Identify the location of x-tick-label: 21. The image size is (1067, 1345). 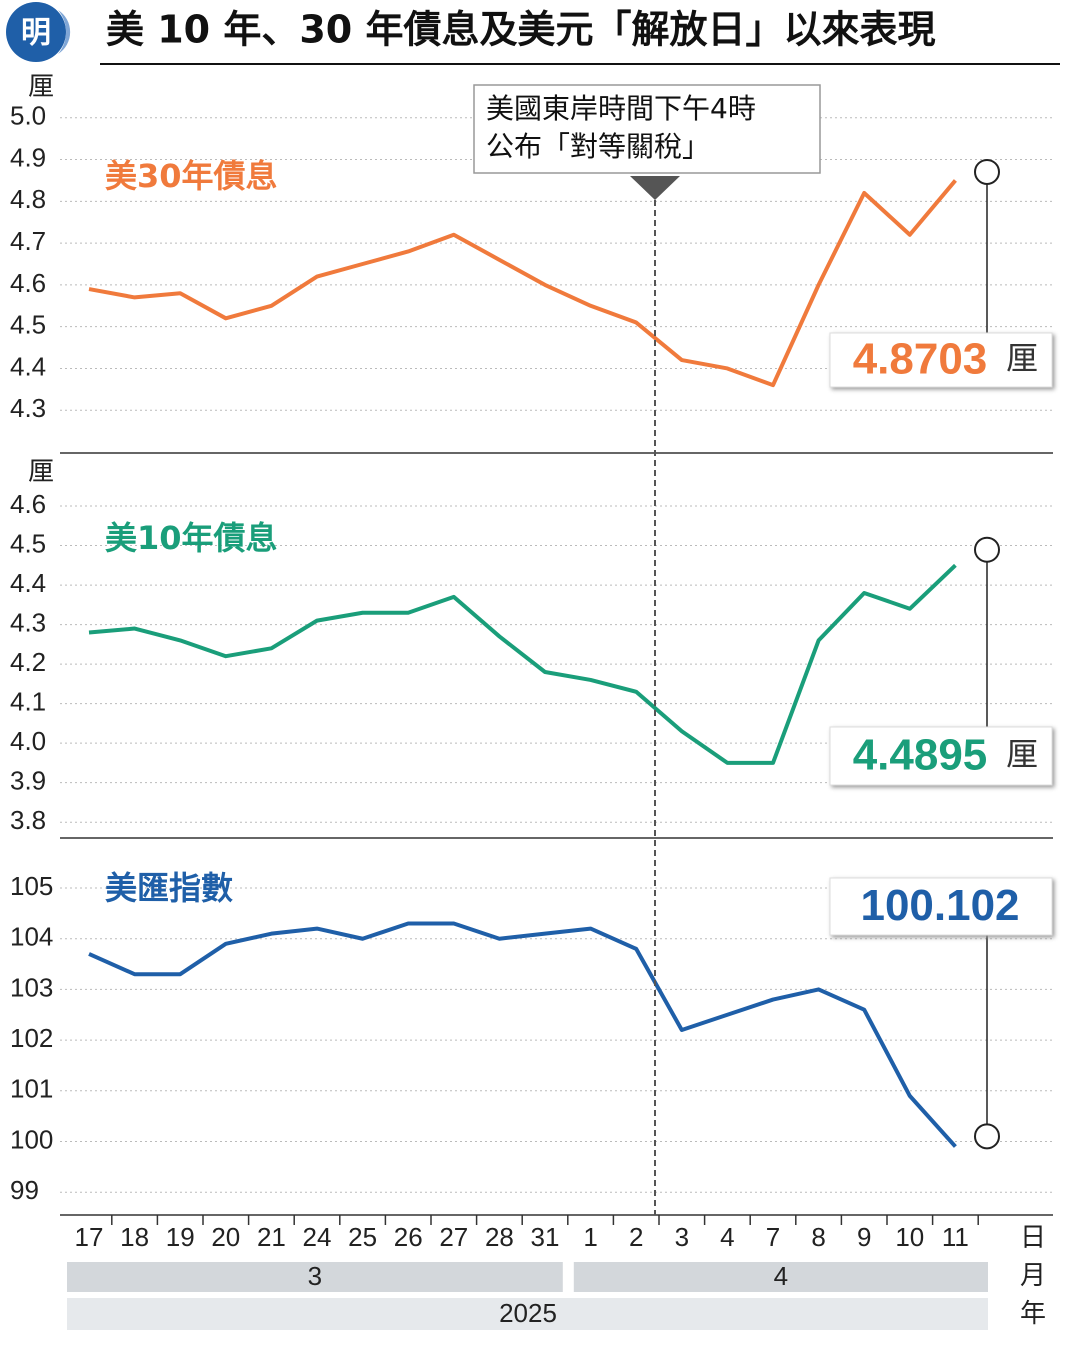
(271, 1237).